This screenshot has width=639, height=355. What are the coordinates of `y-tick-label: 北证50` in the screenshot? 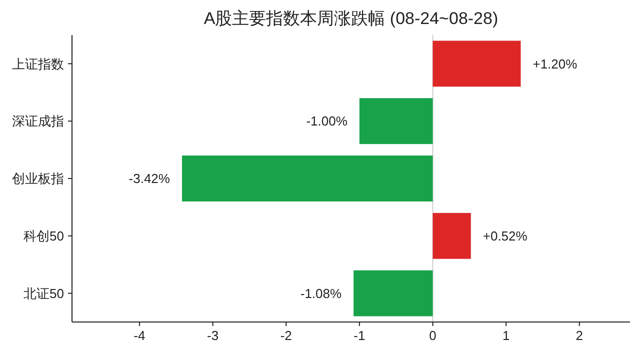 It's located at (44, 293).